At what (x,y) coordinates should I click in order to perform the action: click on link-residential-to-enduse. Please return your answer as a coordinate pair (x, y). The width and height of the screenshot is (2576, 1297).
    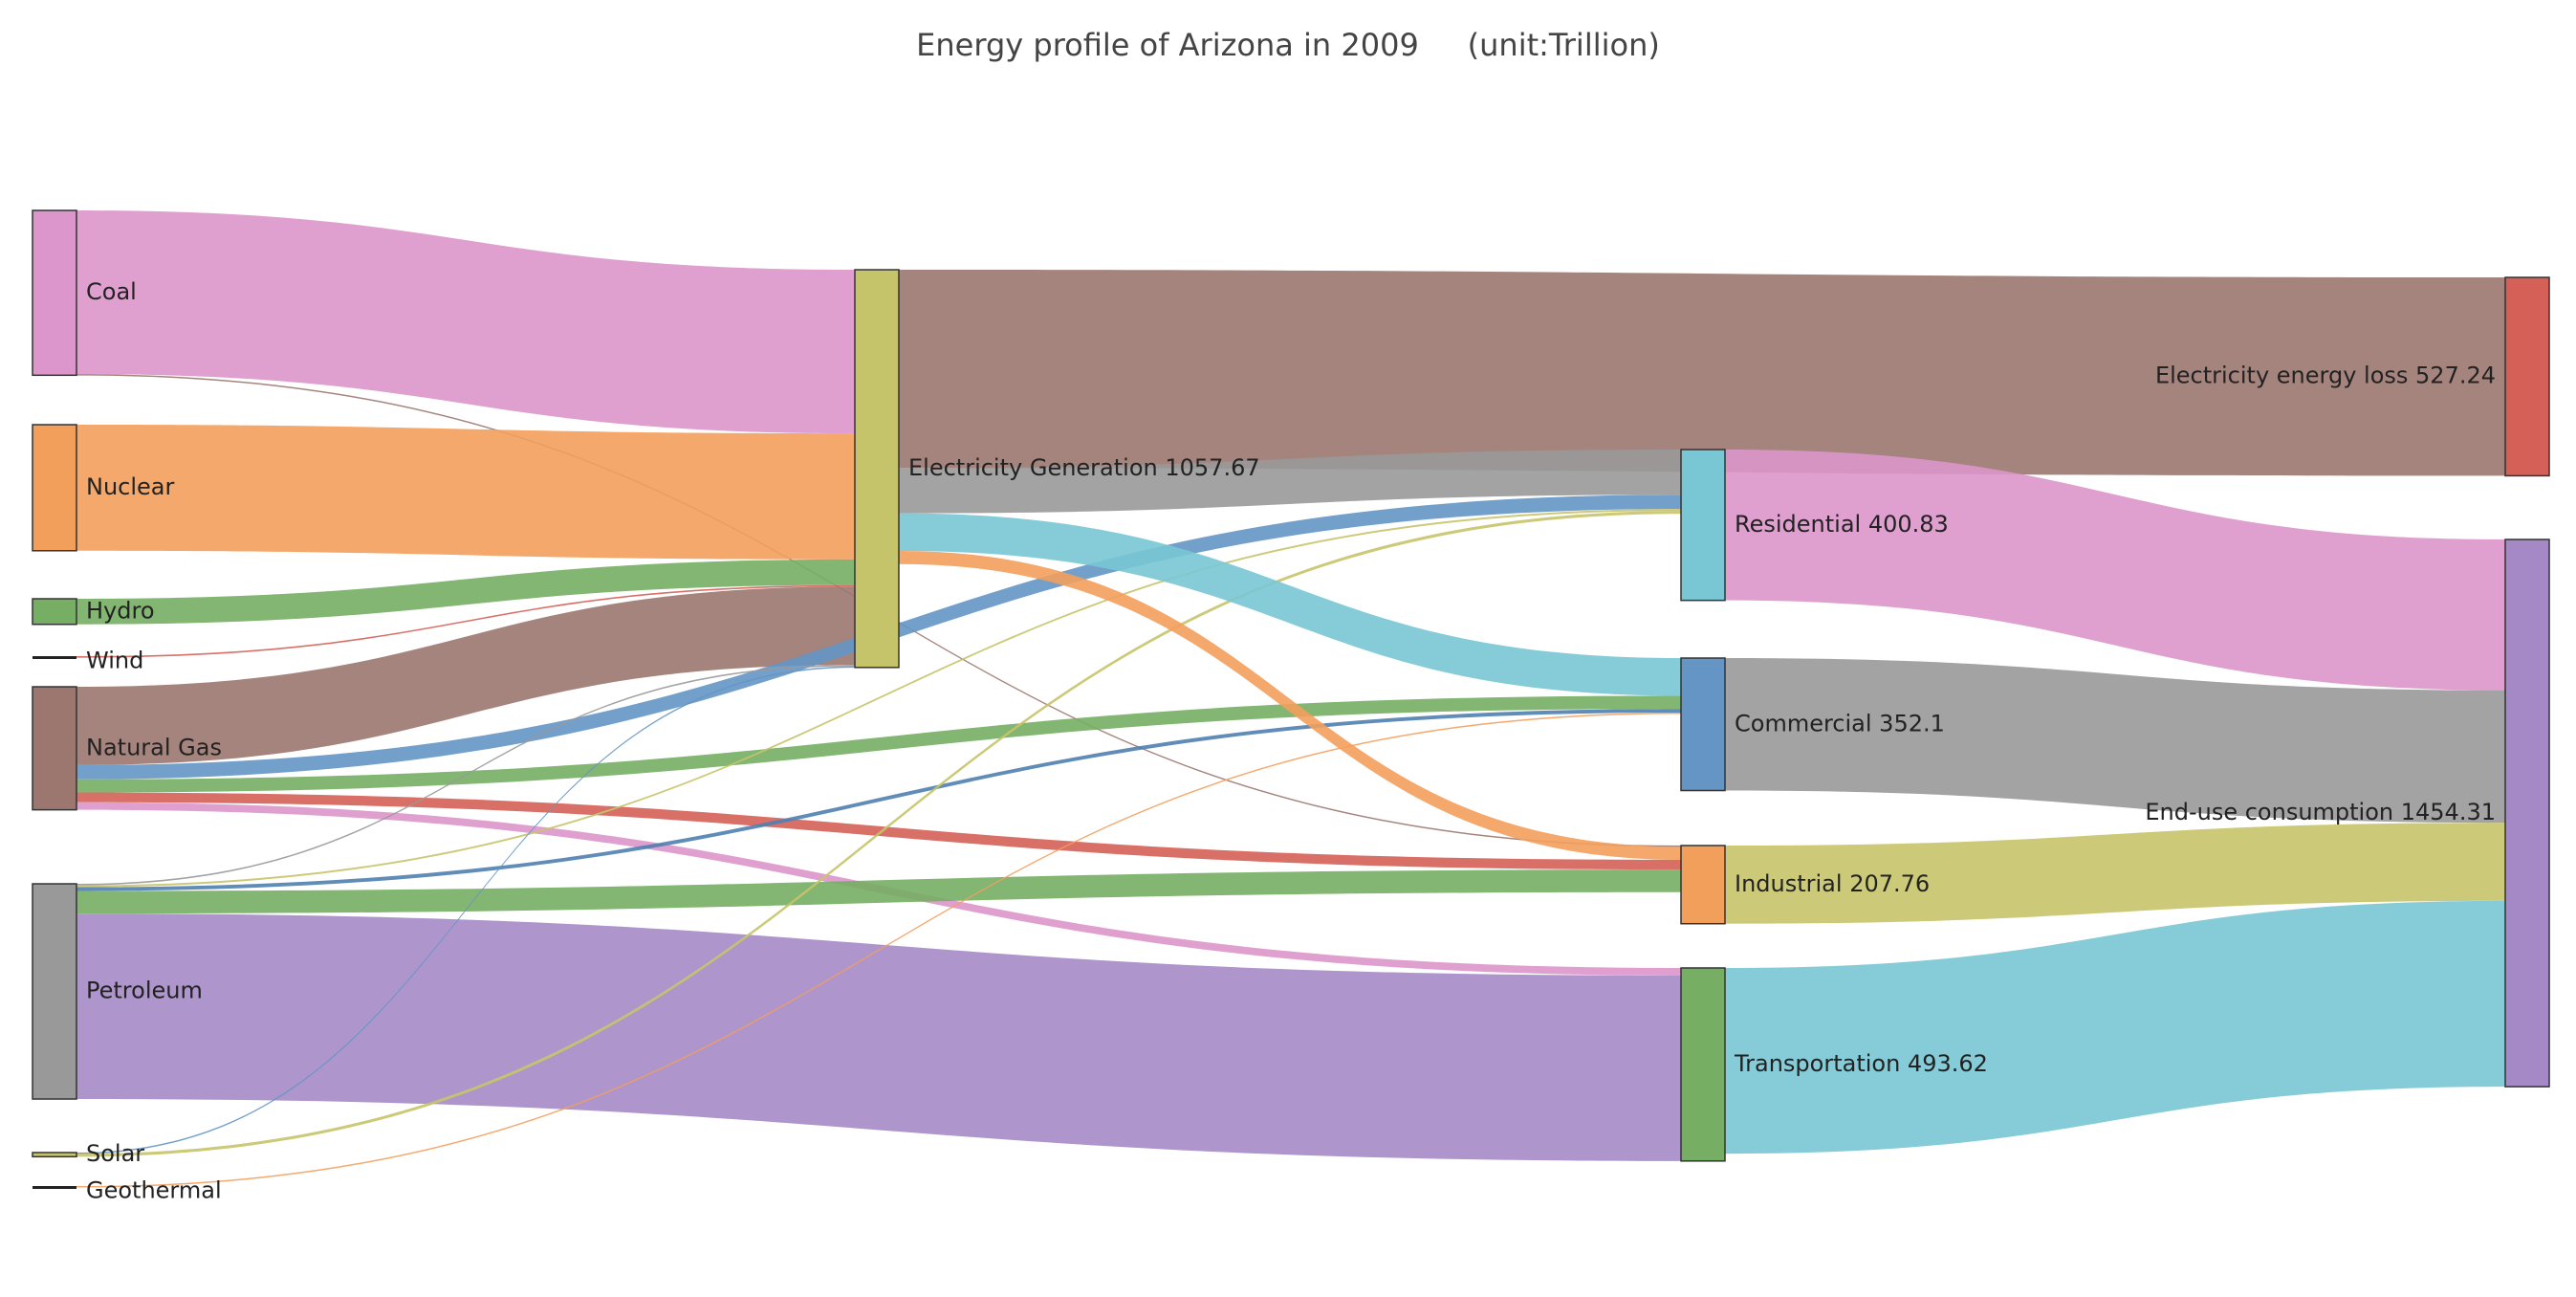
    Looking at the image, I should click on (2115, 570).